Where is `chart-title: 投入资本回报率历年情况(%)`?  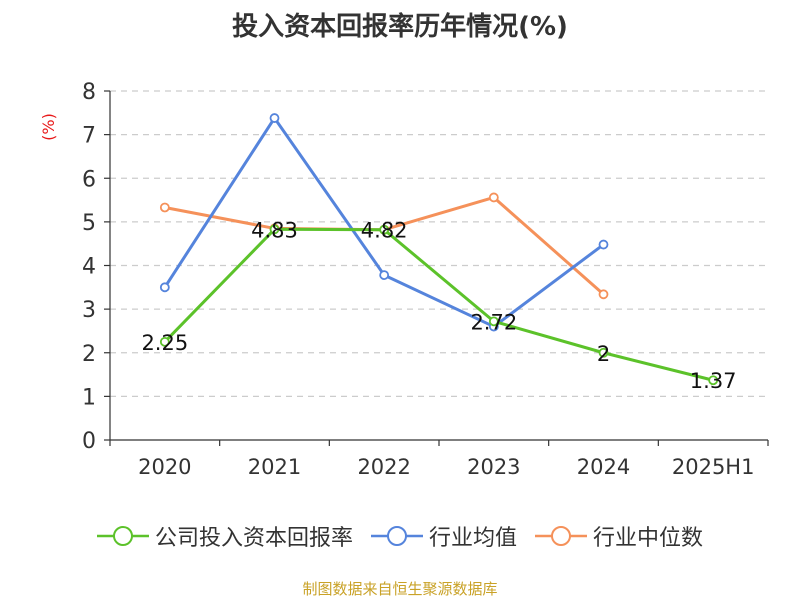
chart-title: 投入资本回报率历年情况(%) is located at coordinates (400, 27).